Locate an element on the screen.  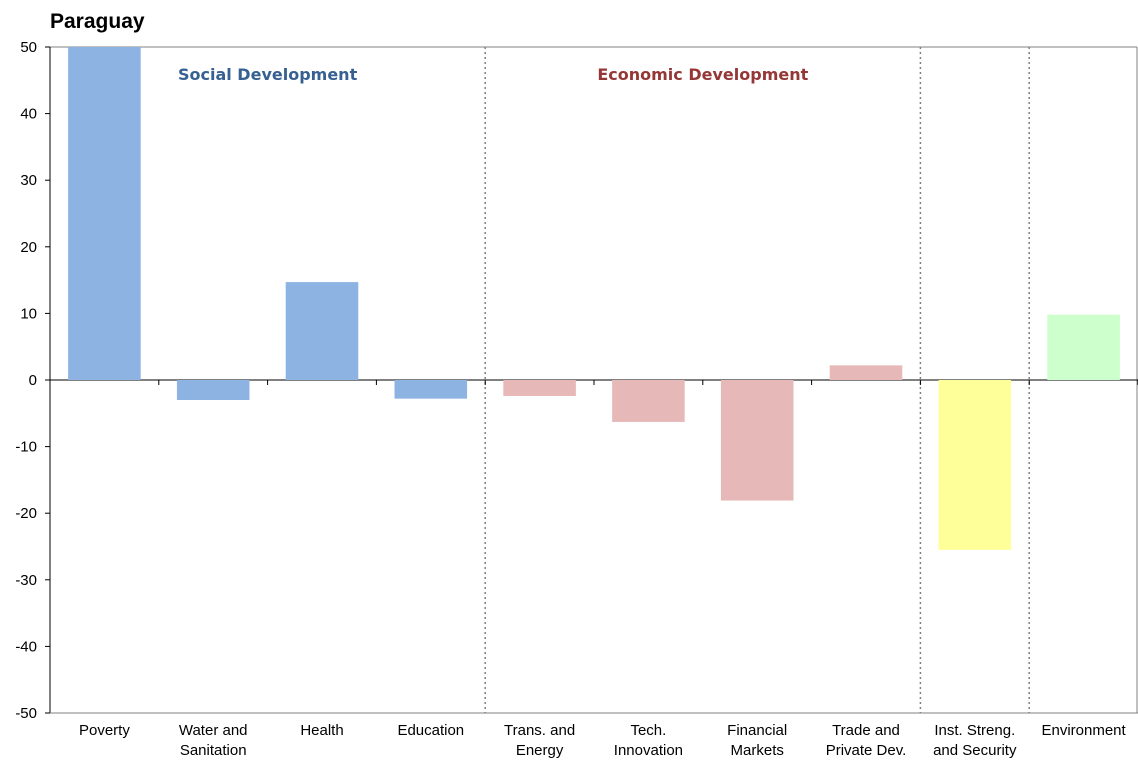
category-label-line: Health is located at coordinates (321, 730).